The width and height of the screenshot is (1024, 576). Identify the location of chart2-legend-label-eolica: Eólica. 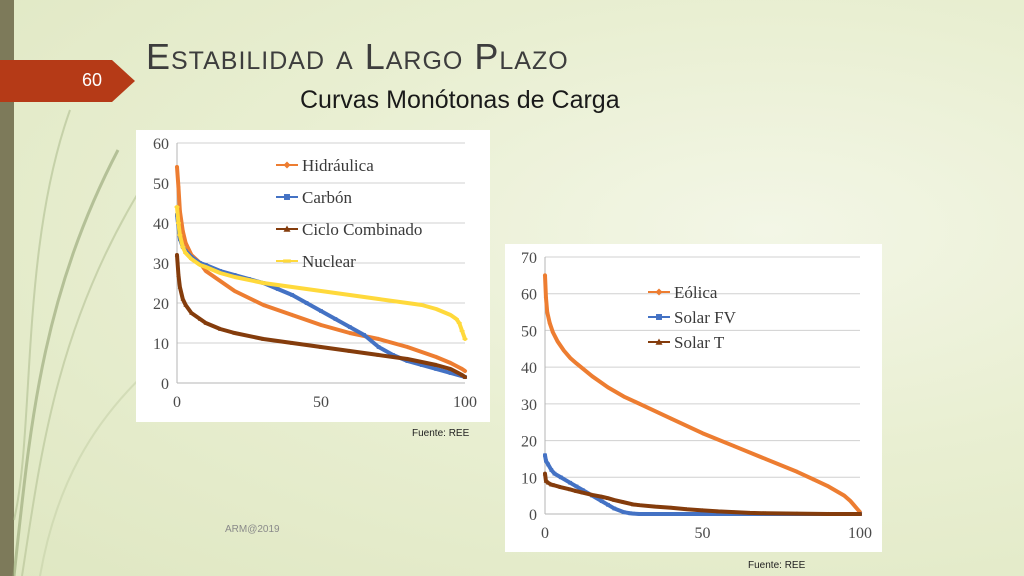
(696, 292).